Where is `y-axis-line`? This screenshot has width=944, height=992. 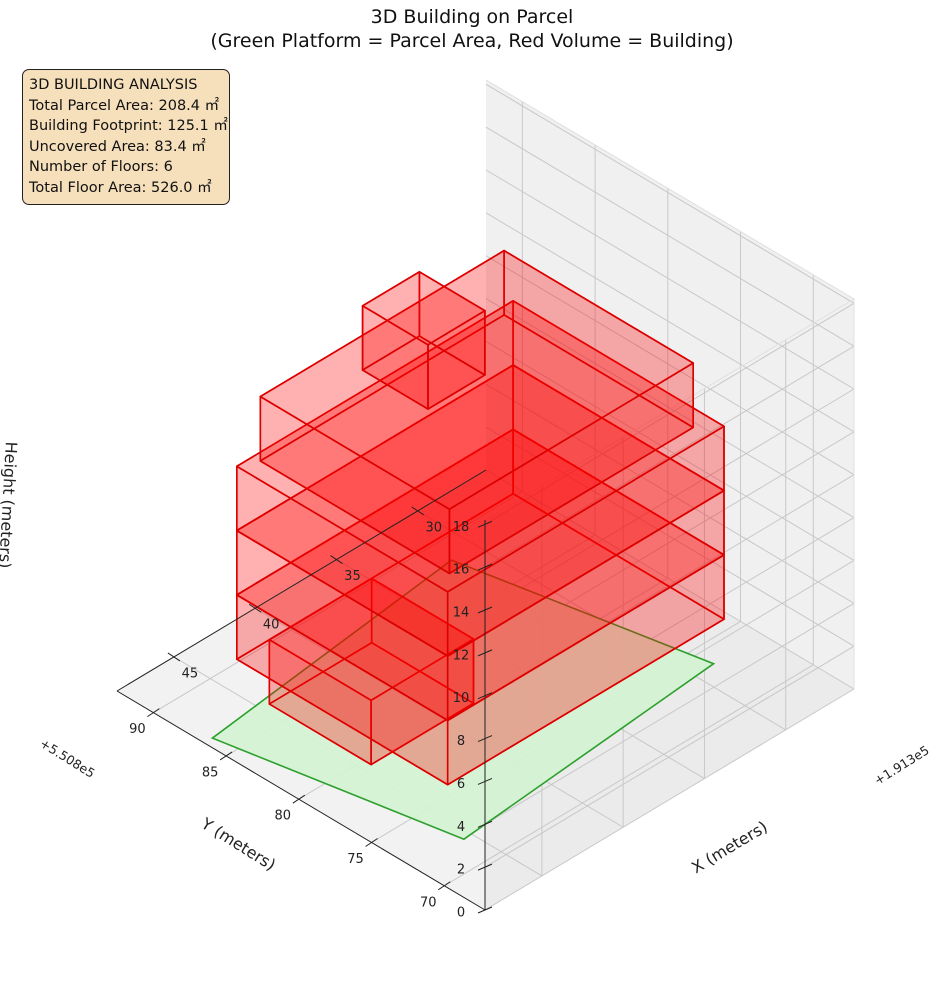 y-axis-line is located at coordinates (301, 800).